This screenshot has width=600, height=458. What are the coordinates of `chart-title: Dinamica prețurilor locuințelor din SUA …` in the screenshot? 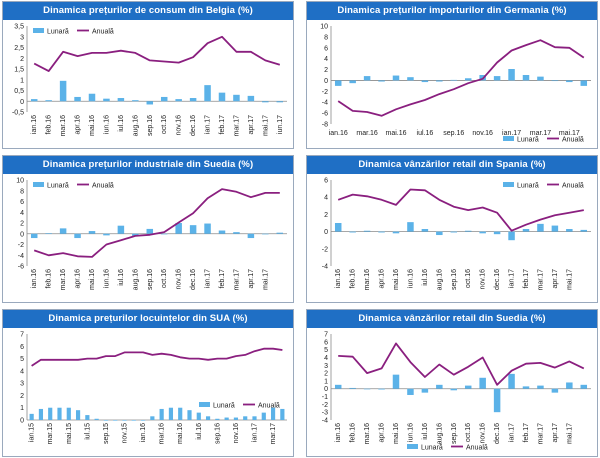 It's located at (148, 319).